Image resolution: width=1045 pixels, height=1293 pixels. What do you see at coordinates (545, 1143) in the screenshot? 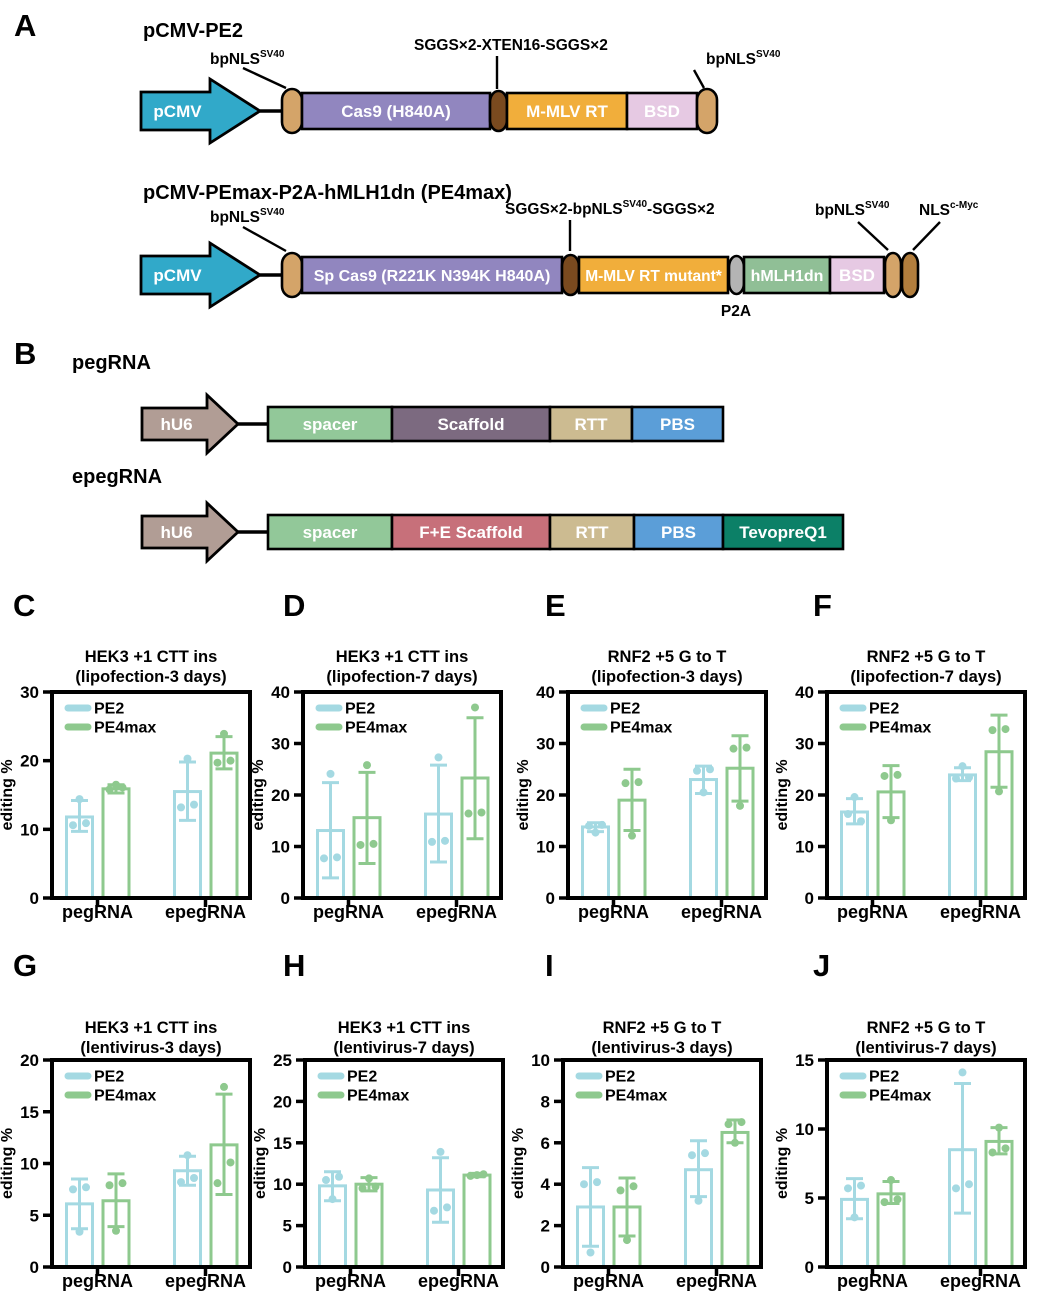
I see `y-tick-label: 6` at bounding box center [545, 1143].